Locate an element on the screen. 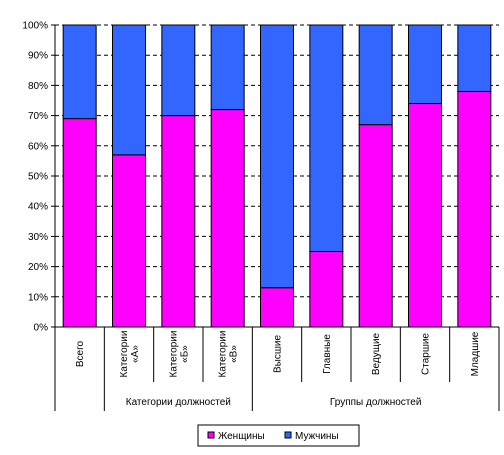 The height and width of the screenshot is (455, 504). y-tick-label: 30% is located at coordinates (38, 237).